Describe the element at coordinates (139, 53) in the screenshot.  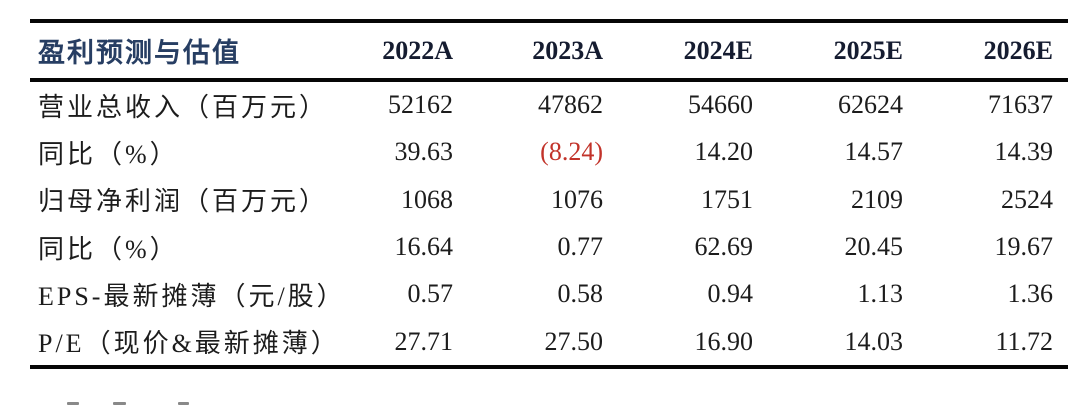
I see `table-title: 盈利预测与估值` at that location.